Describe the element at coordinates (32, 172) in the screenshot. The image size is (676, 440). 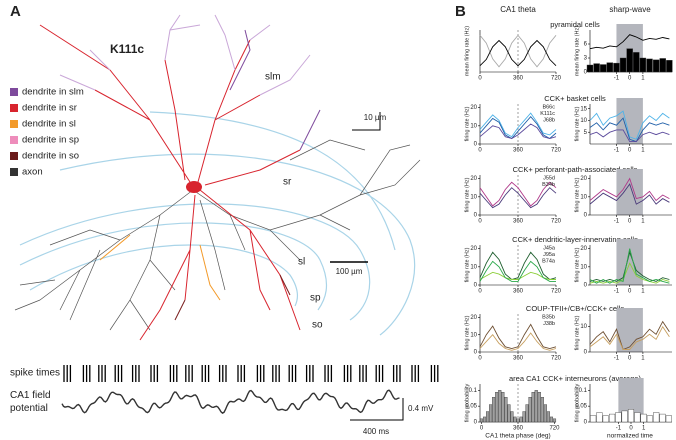
I see `legend-label: axon` at that location.